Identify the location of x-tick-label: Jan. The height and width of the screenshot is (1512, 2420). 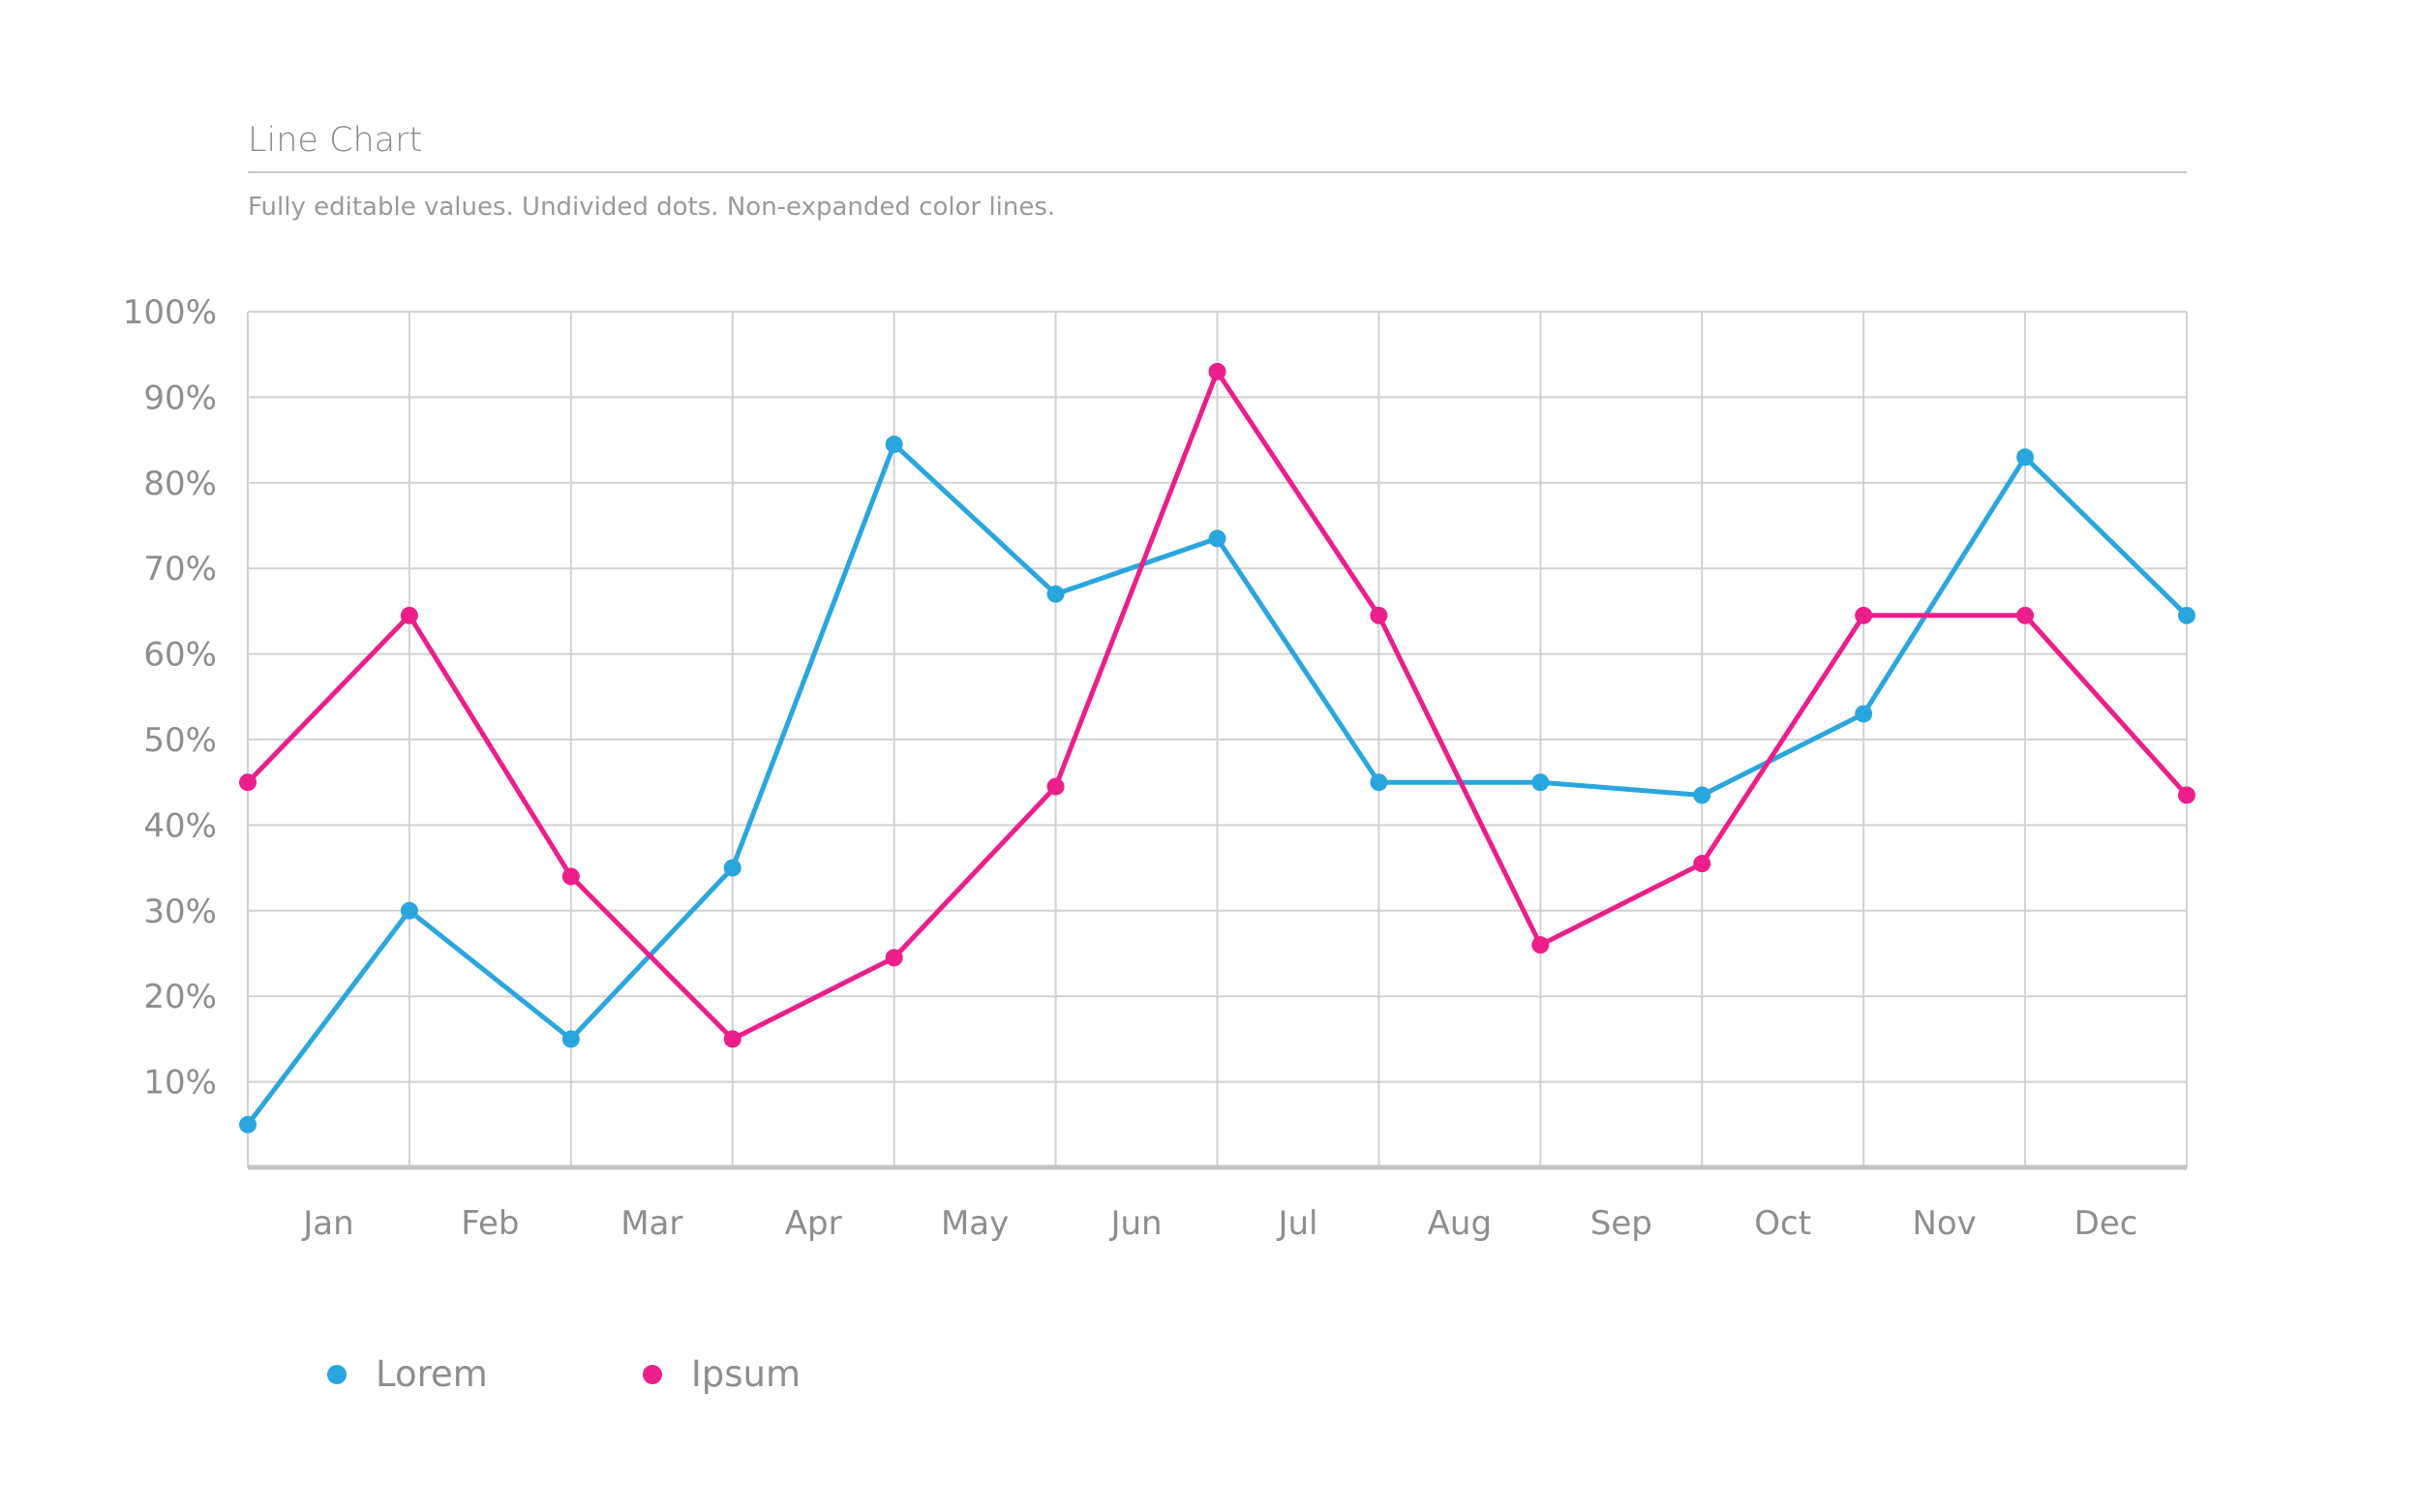
(327, 1223).